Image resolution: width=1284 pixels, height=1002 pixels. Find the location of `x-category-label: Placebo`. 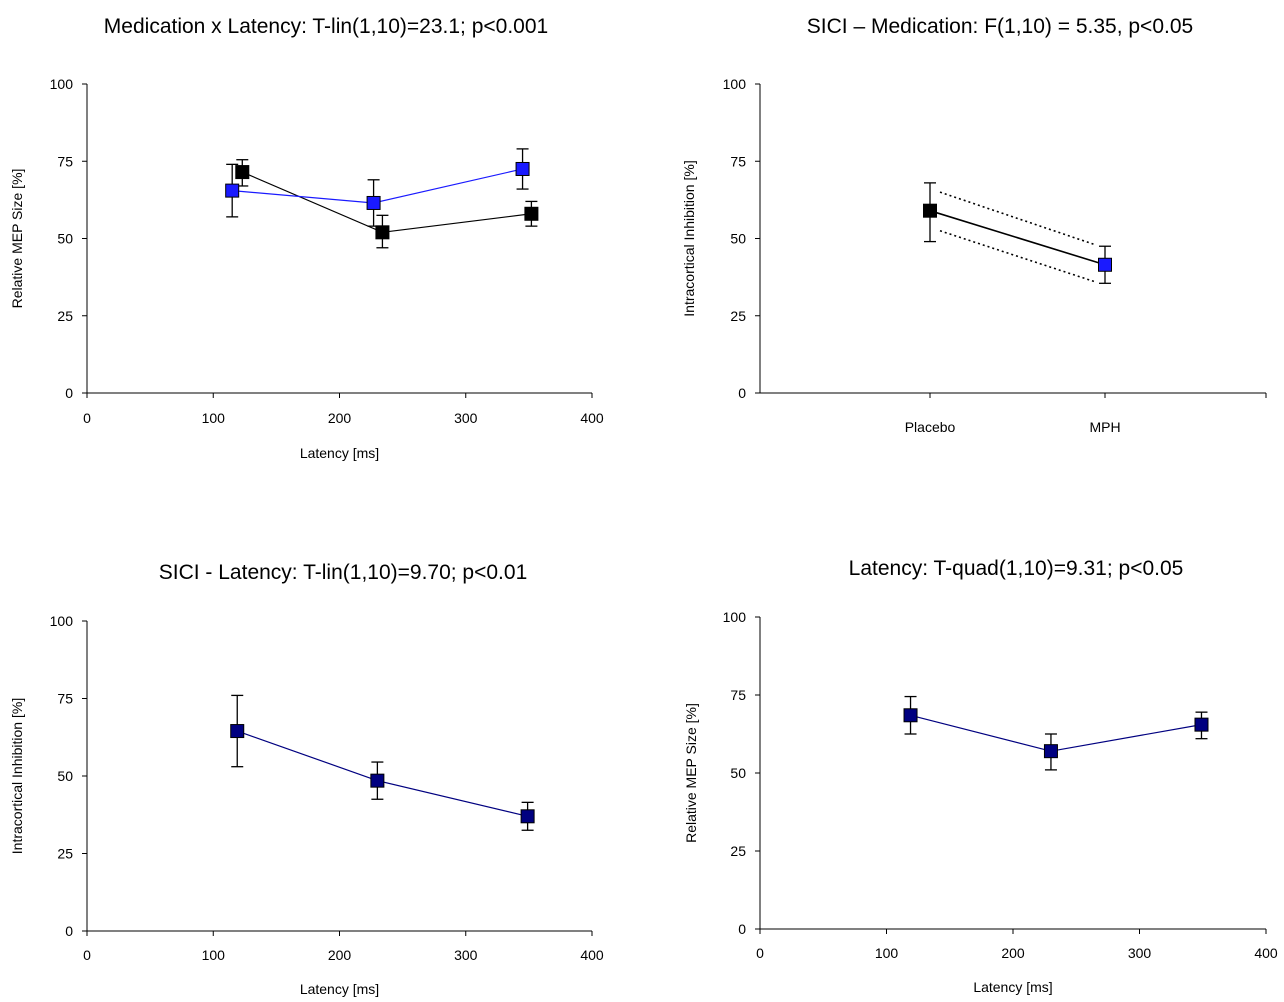

x-category-label: Placebo is located at coordinates (930, 427).